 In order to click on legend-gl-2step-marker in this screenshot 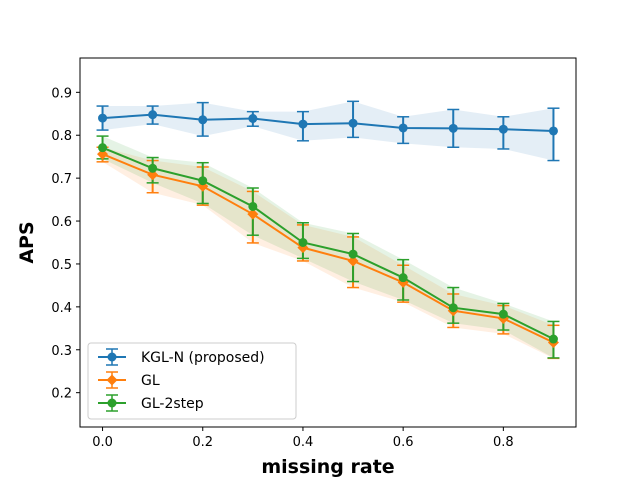, I will do `click(112, 403)`.